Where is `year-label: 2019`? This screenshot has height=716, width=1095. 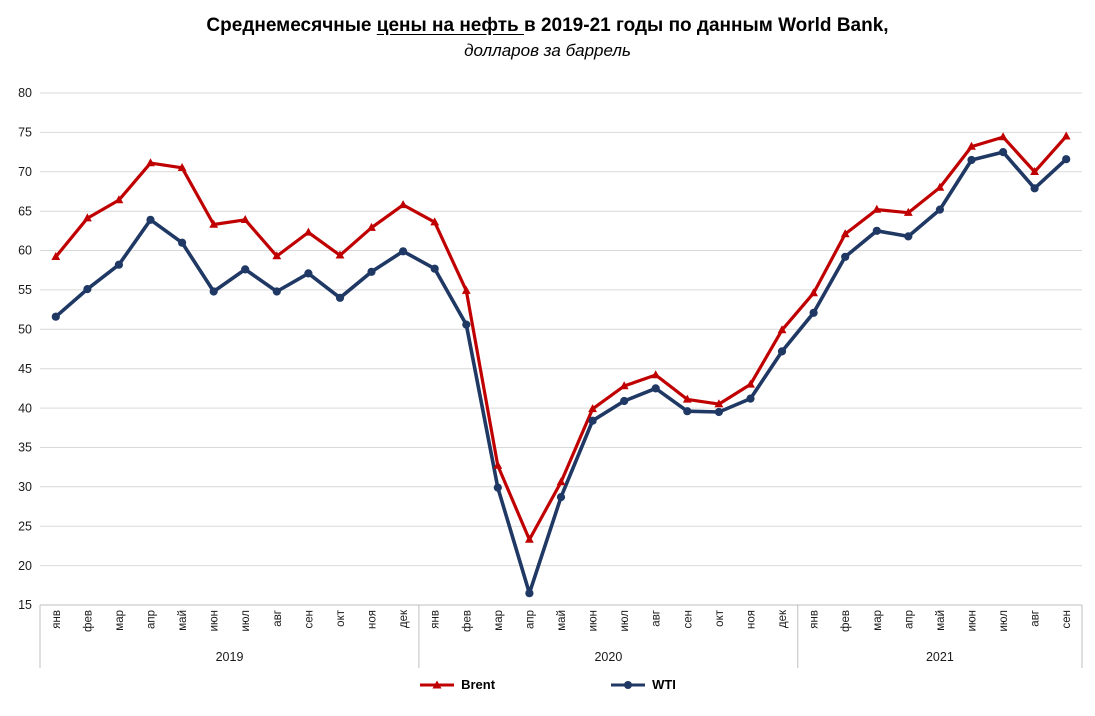
year-label: 2019 is located at coordinates (230, 657).